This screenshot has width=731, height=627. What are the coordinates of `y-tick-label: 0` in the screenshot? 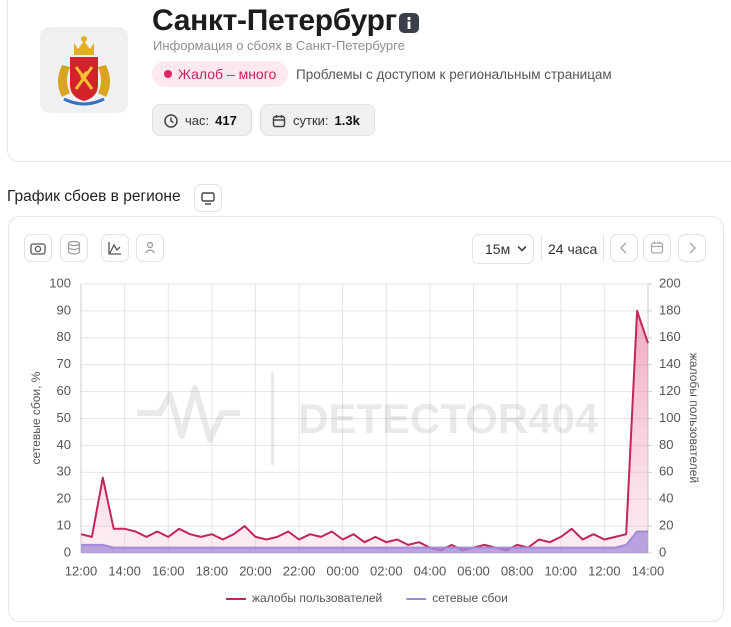 It's located at (67, 551).